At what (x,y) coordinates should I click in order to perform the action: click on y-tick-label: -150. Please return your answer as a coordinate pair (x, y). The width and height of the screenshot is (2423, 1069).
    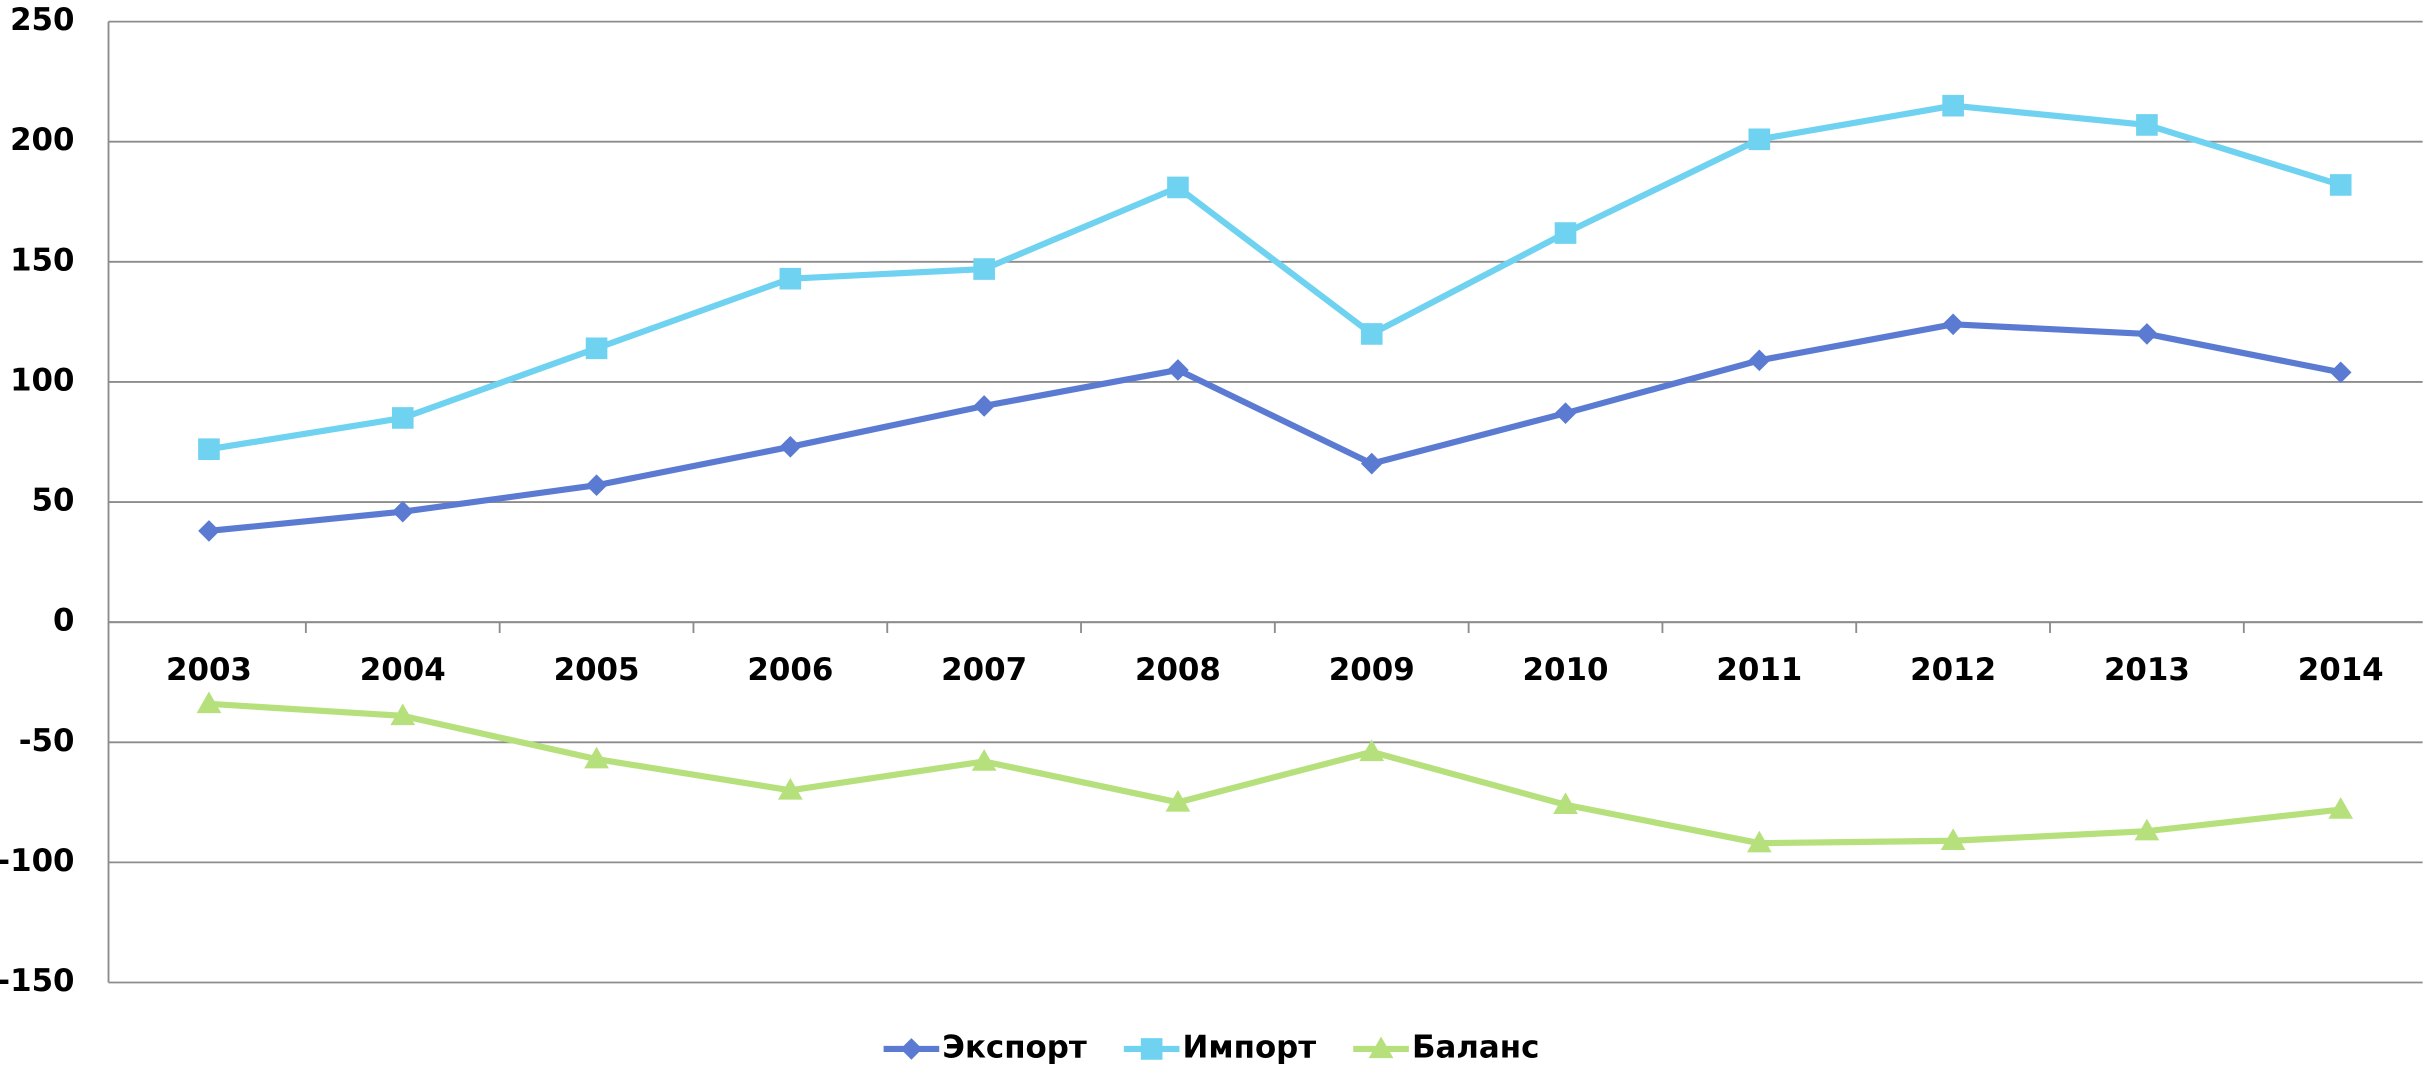
    Looking at the image, I should click on (37, 981).